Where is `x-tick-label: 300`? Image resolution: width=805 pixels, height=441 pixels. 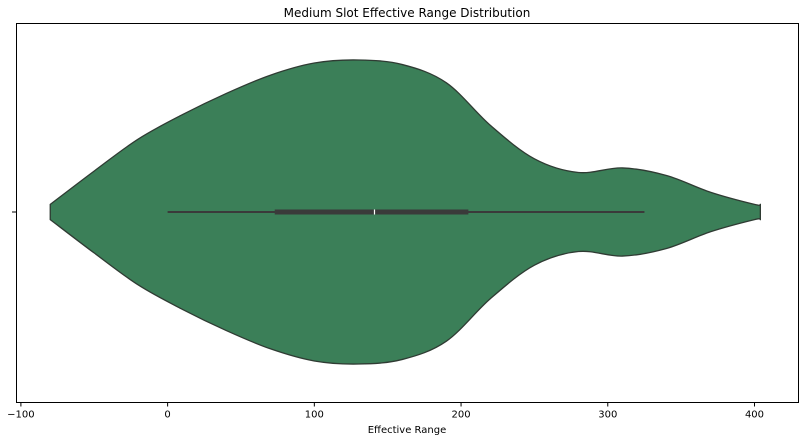 x-tick-label: 300 is located at coordinates (607, 415).